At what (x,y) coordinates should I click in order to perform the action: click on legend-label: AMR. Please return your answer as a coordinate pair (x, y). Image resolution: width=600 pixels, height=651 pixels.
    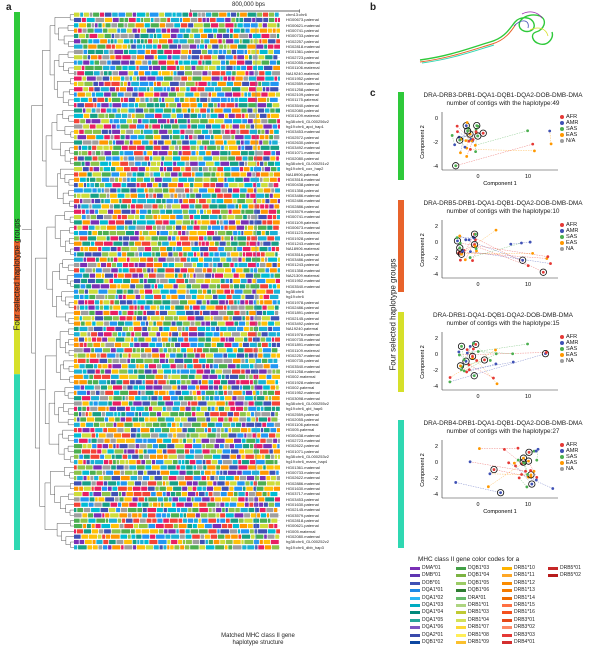
    Looking at the image, I should click on (572, 451).